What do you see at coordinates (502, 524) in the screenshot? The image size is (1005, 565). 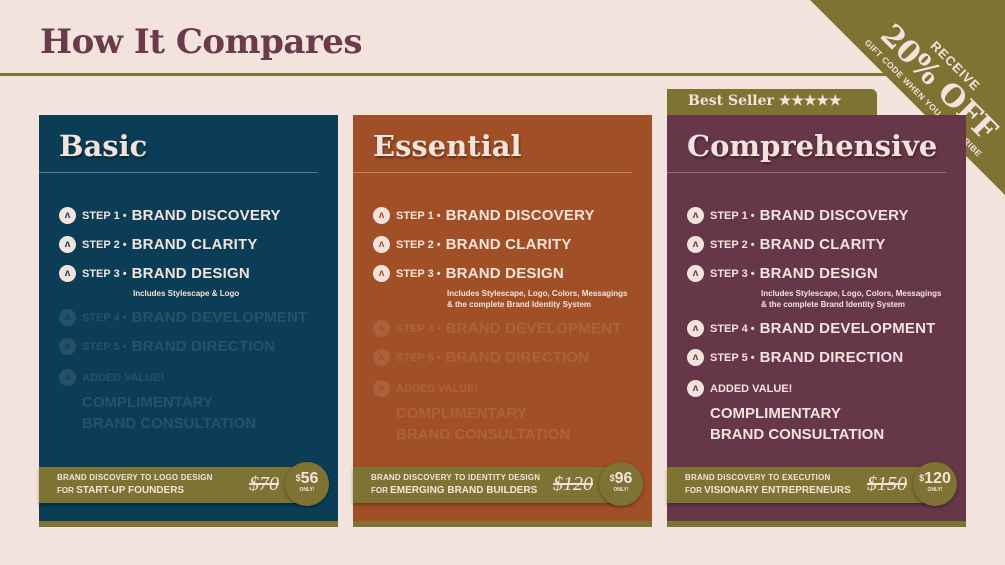 I see `card-footer-strip` at bounding box center [502, 524].